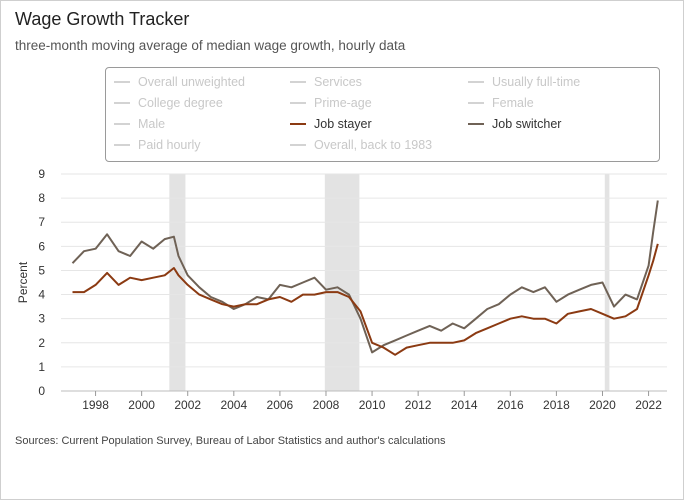 This screenshot has width=684, height=501. Describe the element at coordinates (343, 124) in the screenshot. I see `legend-label: Job stayer` at that location.